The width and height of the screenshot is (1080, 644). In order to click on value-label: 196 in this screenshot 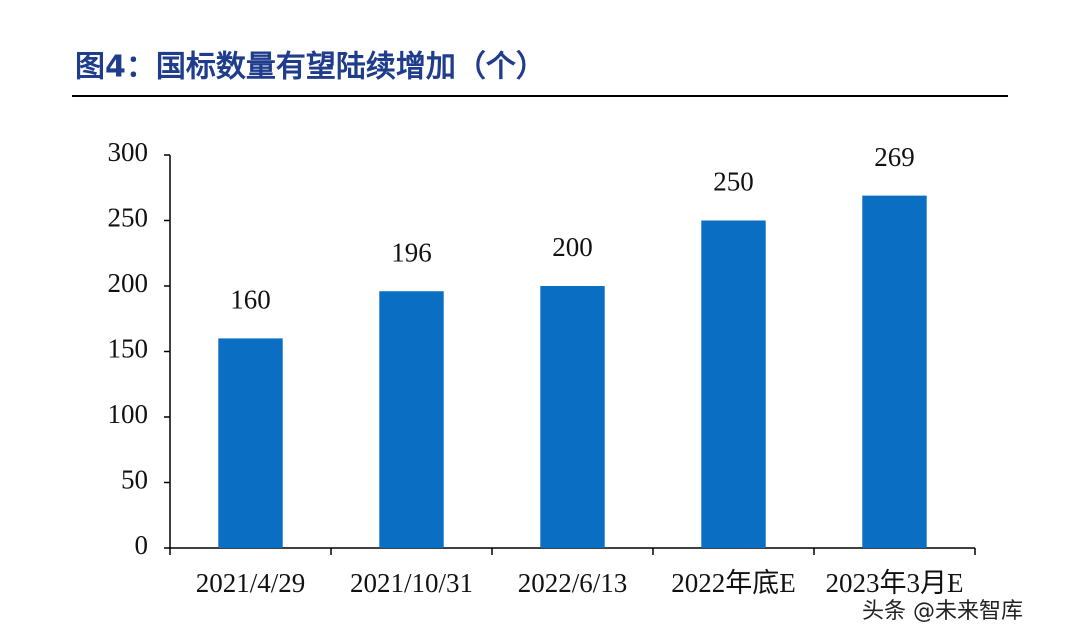, I will do `click(411, 252)`.